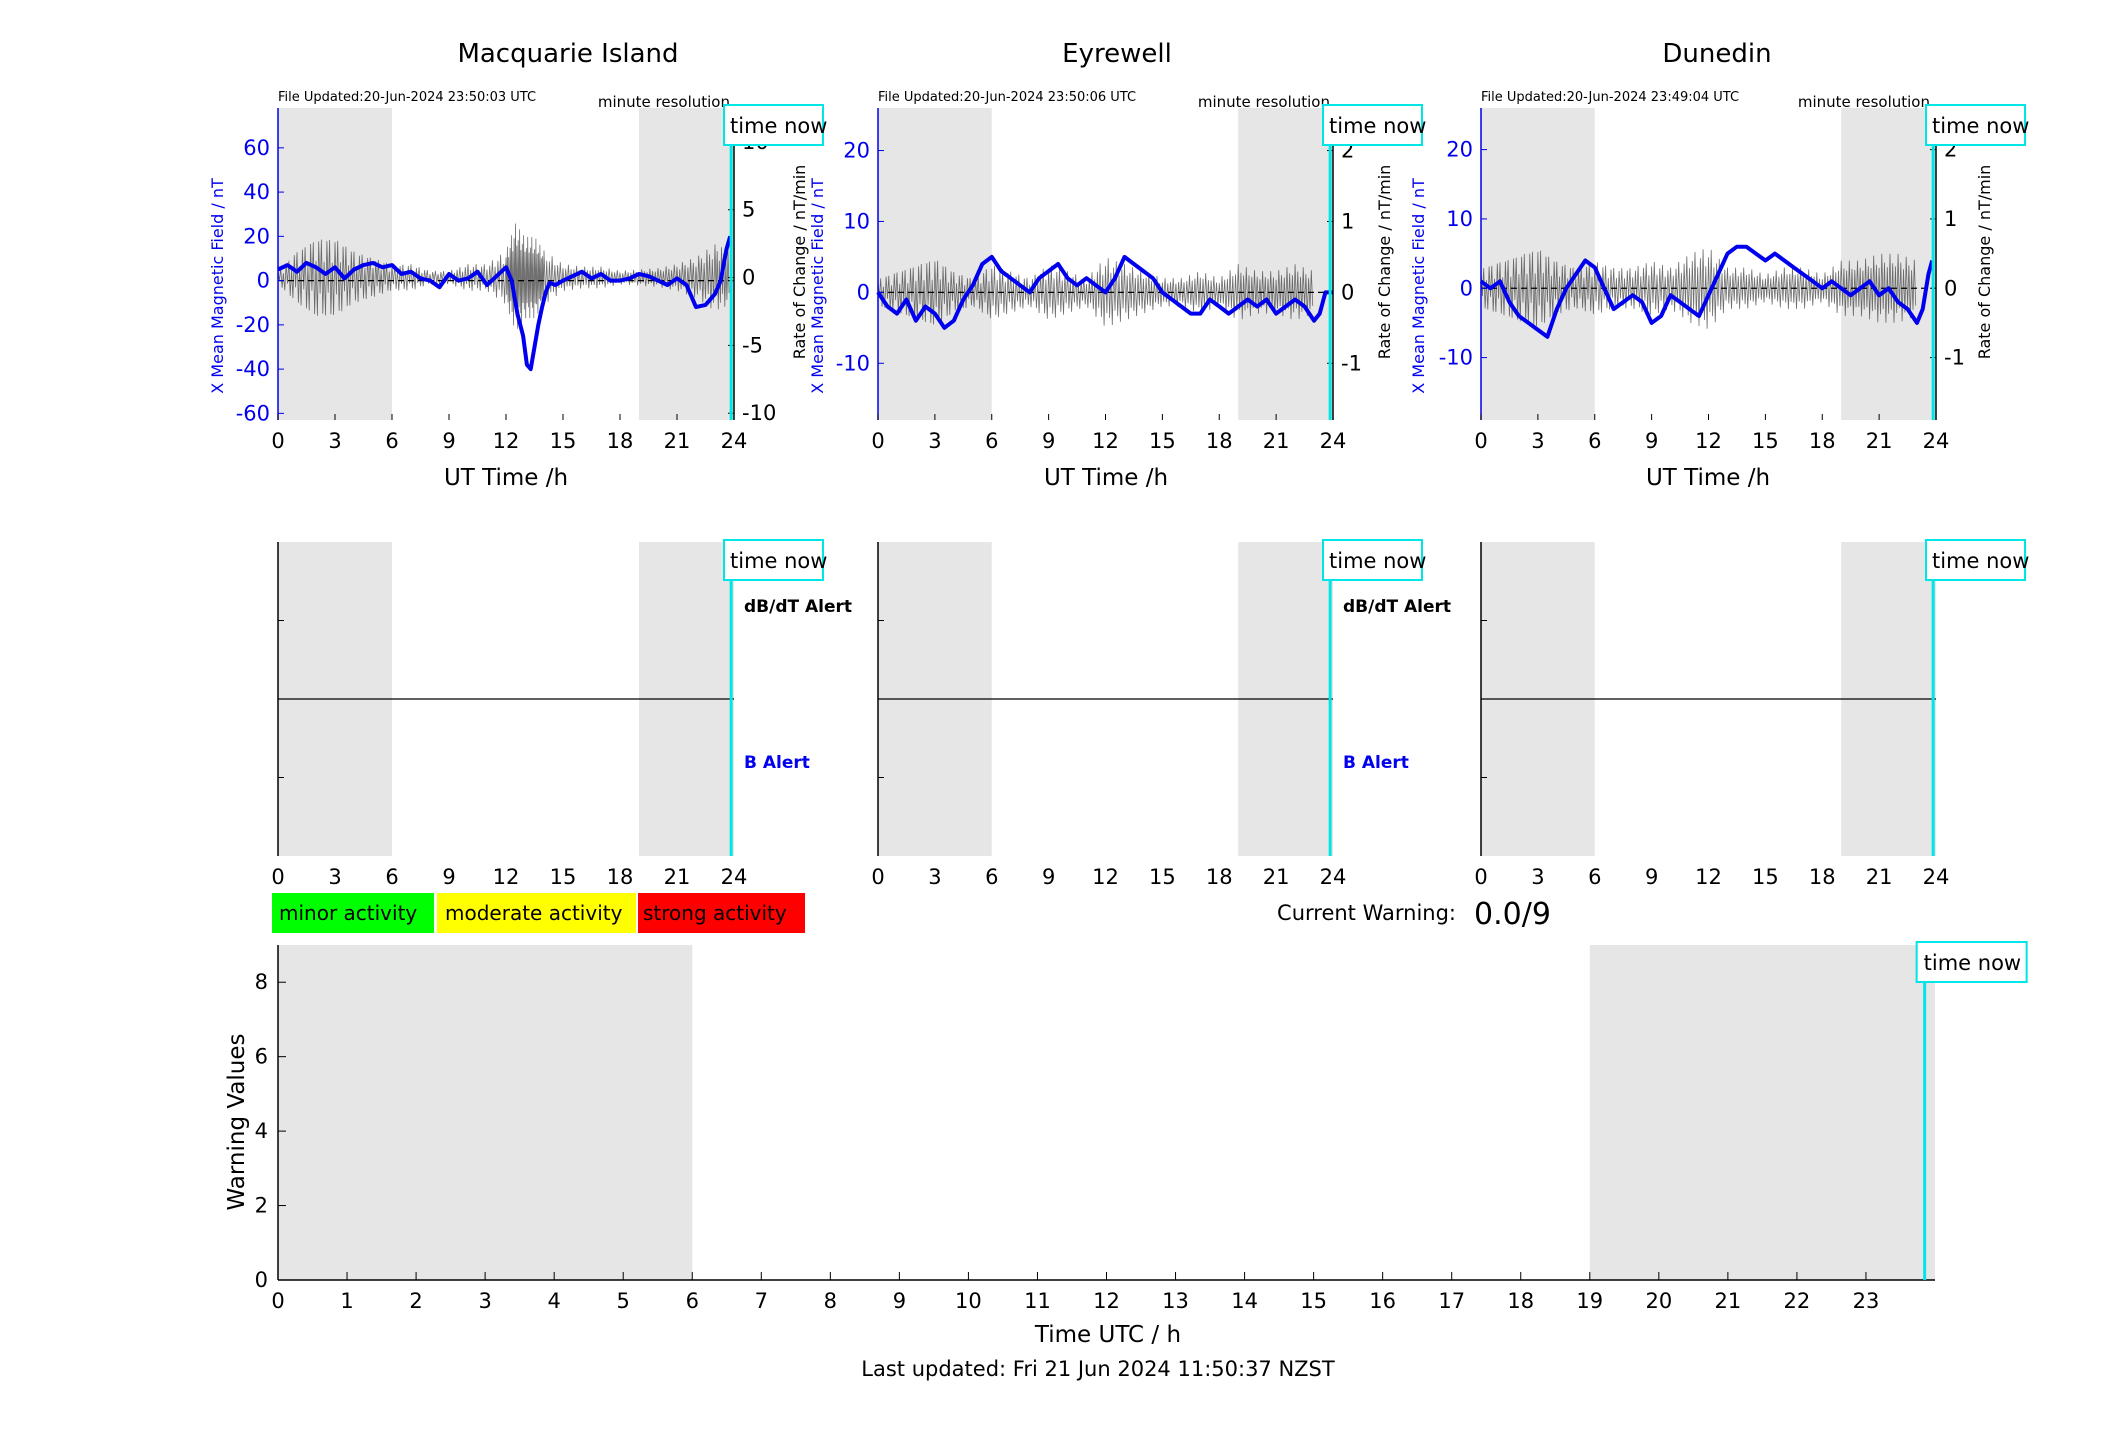 This screenshot has height=1437, width=2117. I want to click on y2-tick-label: -5, so click(752, 345).